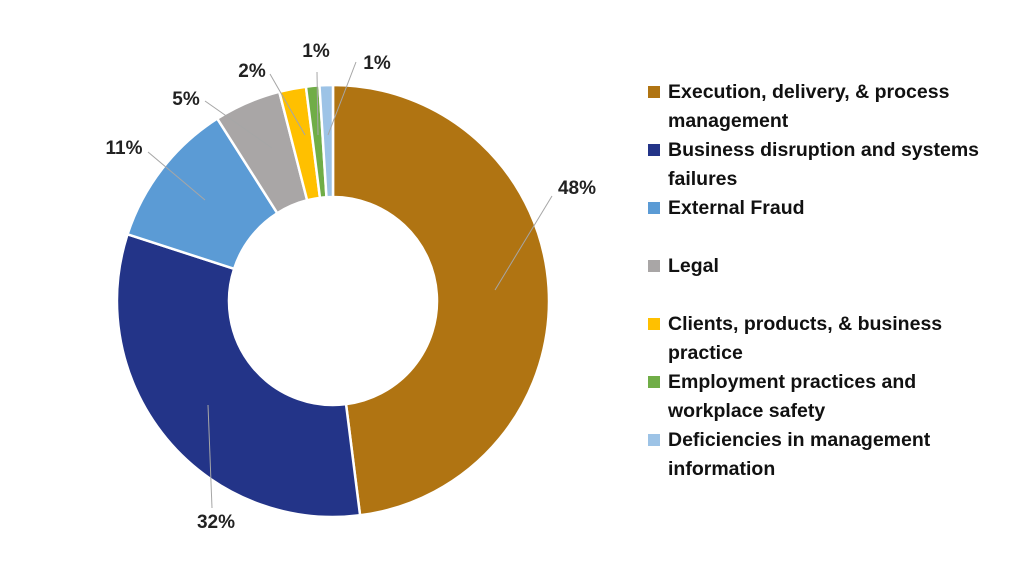 The width and height of the screenshot is (1020, 570). I want to click on data-label-legal: 5%, so click(186, 99).